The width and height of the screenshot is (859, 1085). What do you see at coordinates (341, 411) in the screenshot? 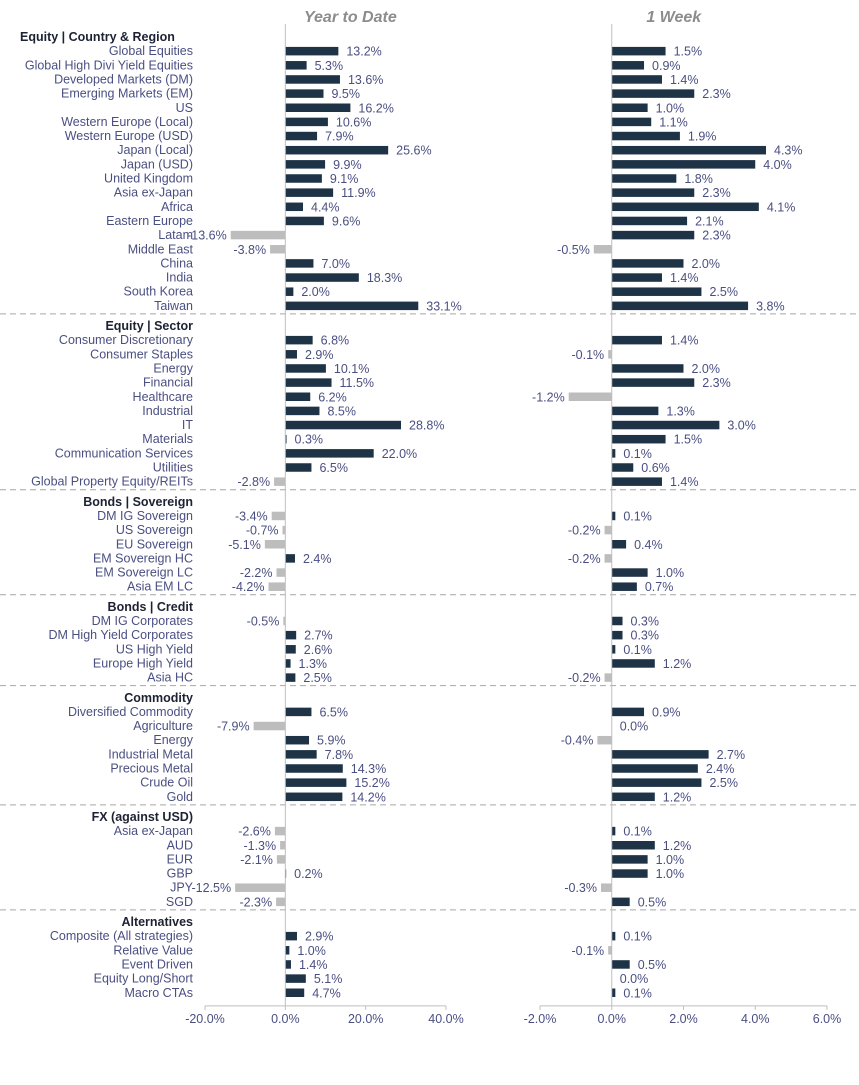
I see `value-label-ytd: 8.5%` at bounding box center [341, 411].